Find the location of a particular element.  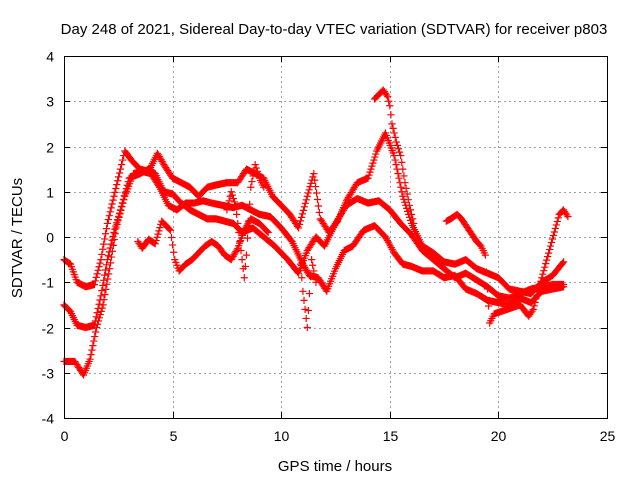

y-tick-label: 1 is located at coordinates (50, 193).